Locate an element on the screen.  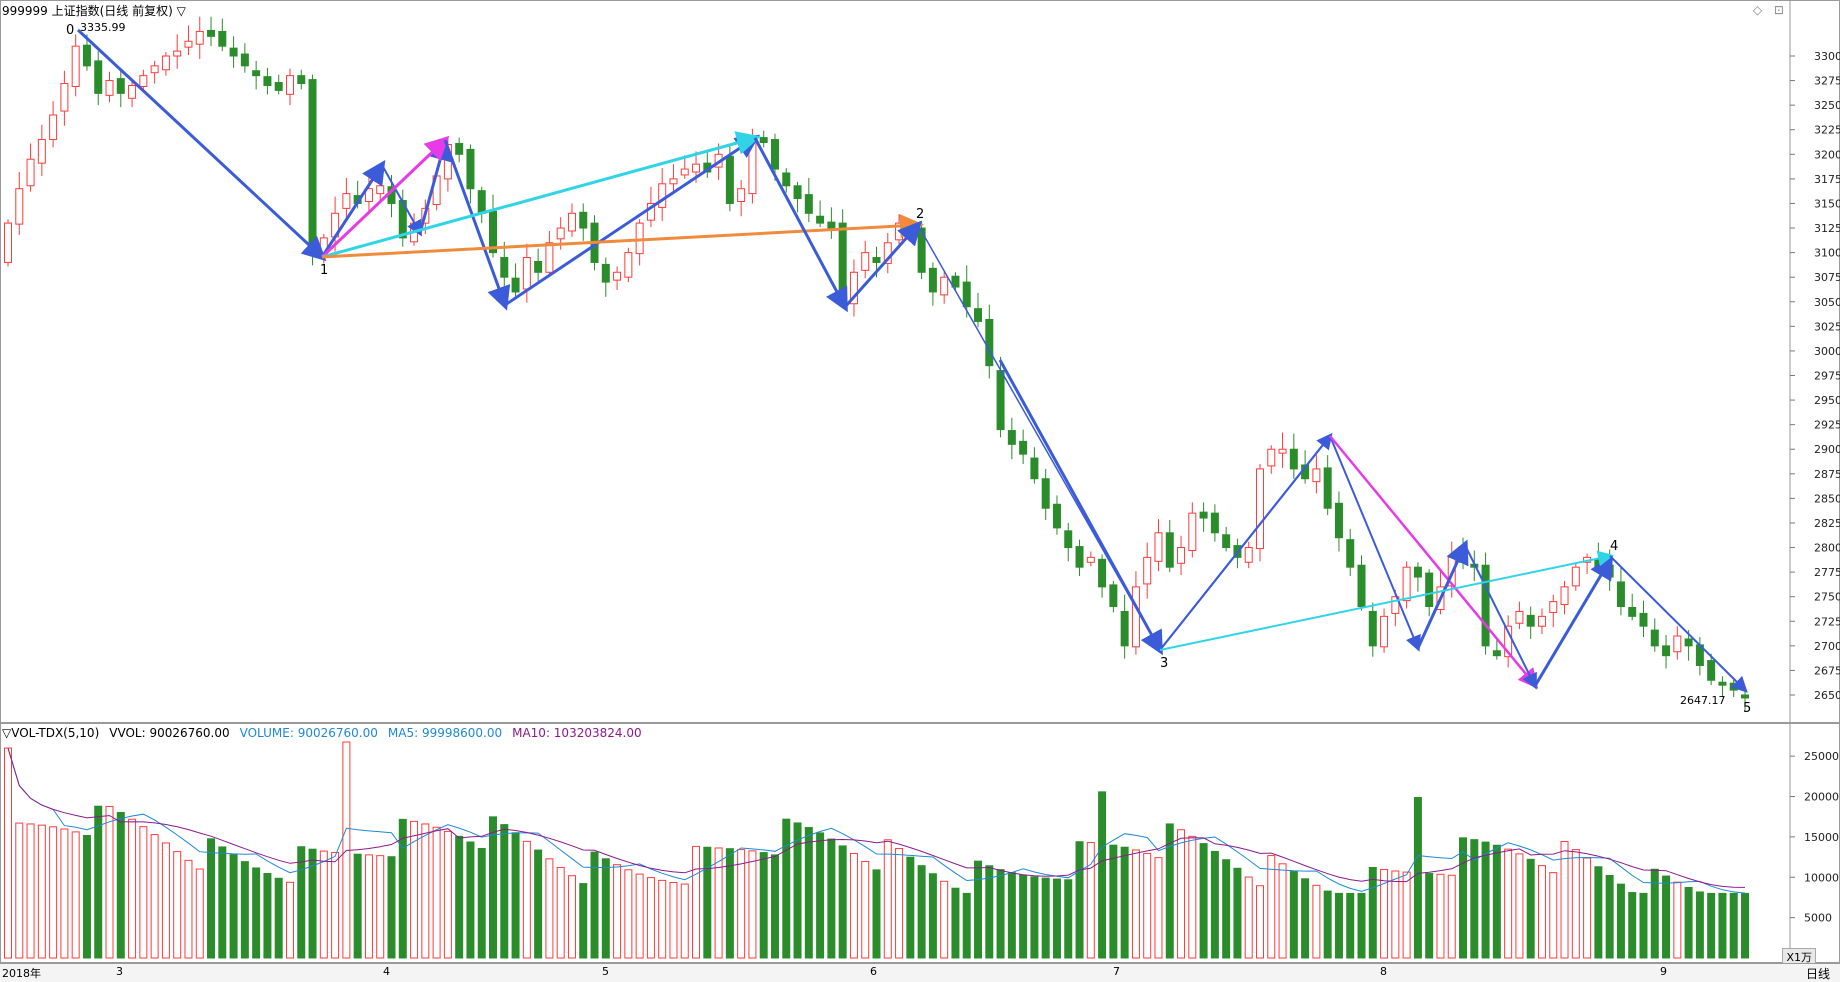
indicator-name: ▽VOL-TDX(5,10) is located at coordinates (51, 733).